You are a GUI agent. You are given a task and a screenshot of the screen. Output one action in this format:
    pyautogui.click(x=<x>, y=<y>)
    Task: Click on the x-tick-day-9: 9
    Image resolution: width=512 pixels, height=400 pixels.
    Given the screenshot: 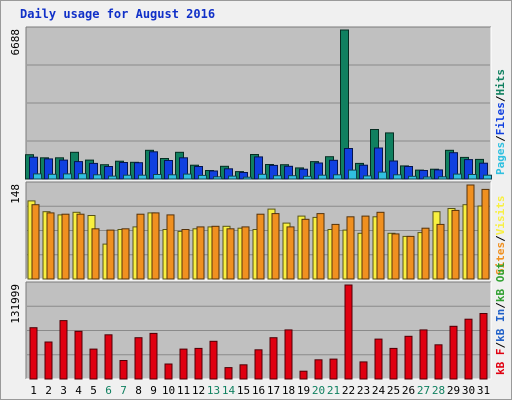 What is the action you would take?
    pyautogui.click(x=153, y=390)
    